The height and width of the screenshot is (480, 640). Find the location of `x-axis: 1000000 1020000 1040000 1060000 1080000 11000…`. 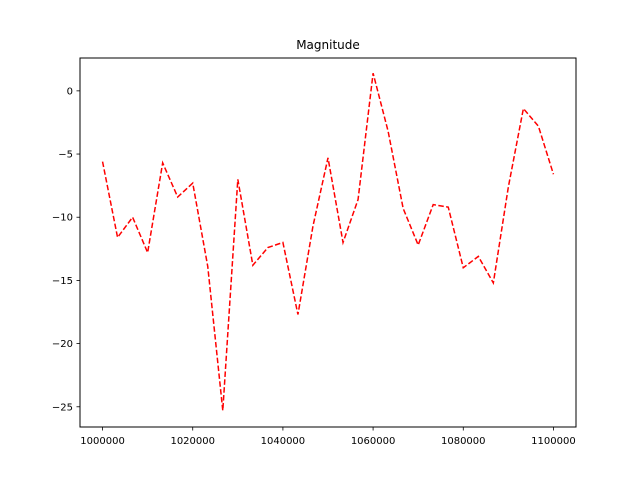

x-axis: 1000000 1020000 1040000 1060000 1080000 11000… is located at coordinates (328, 437).